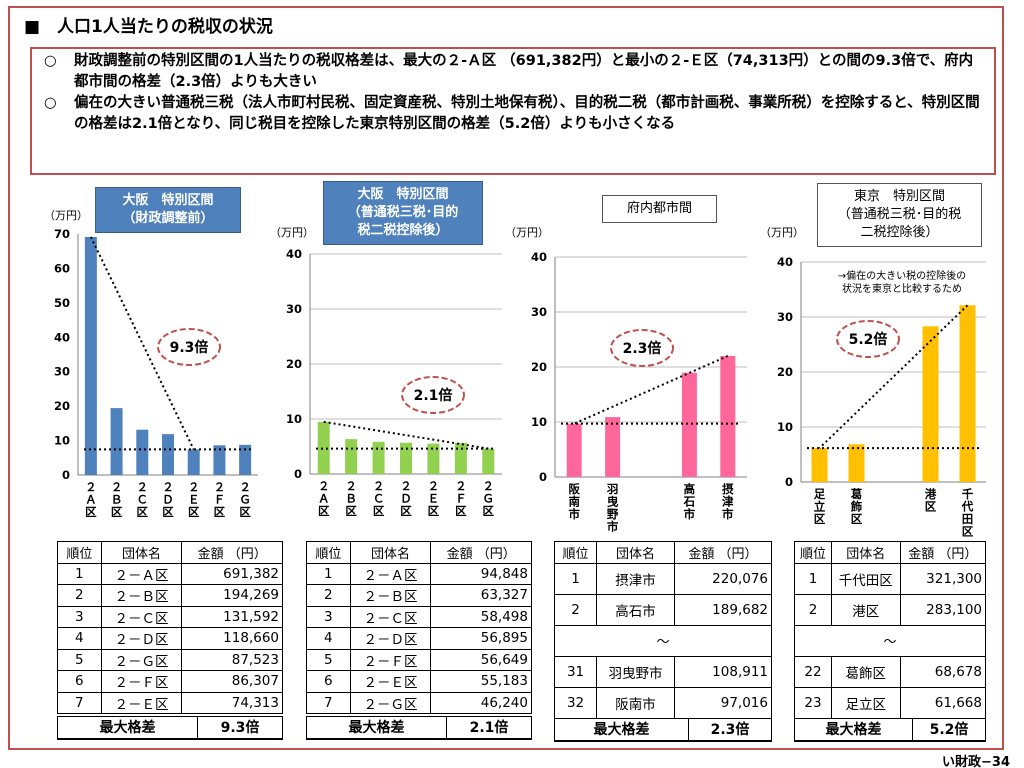 The image size is (1024, 768). What do you see at coordinates (79, 659) in the screenshot?
I see `table-cell: 5` at bounding box center [79, 659].